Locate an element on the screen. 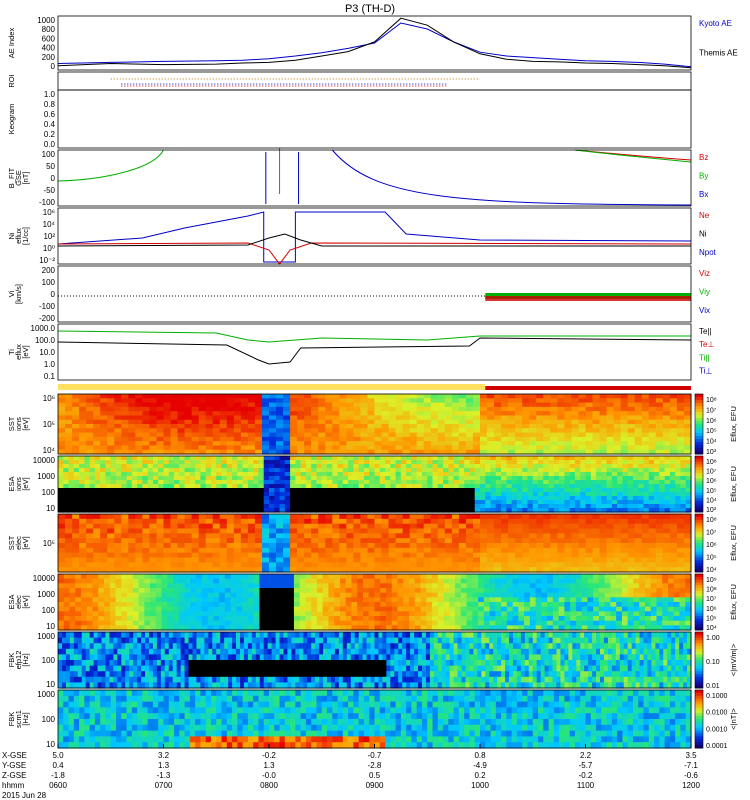  colorbar-tick: 10⁵ is located at coordinates (711, 618).